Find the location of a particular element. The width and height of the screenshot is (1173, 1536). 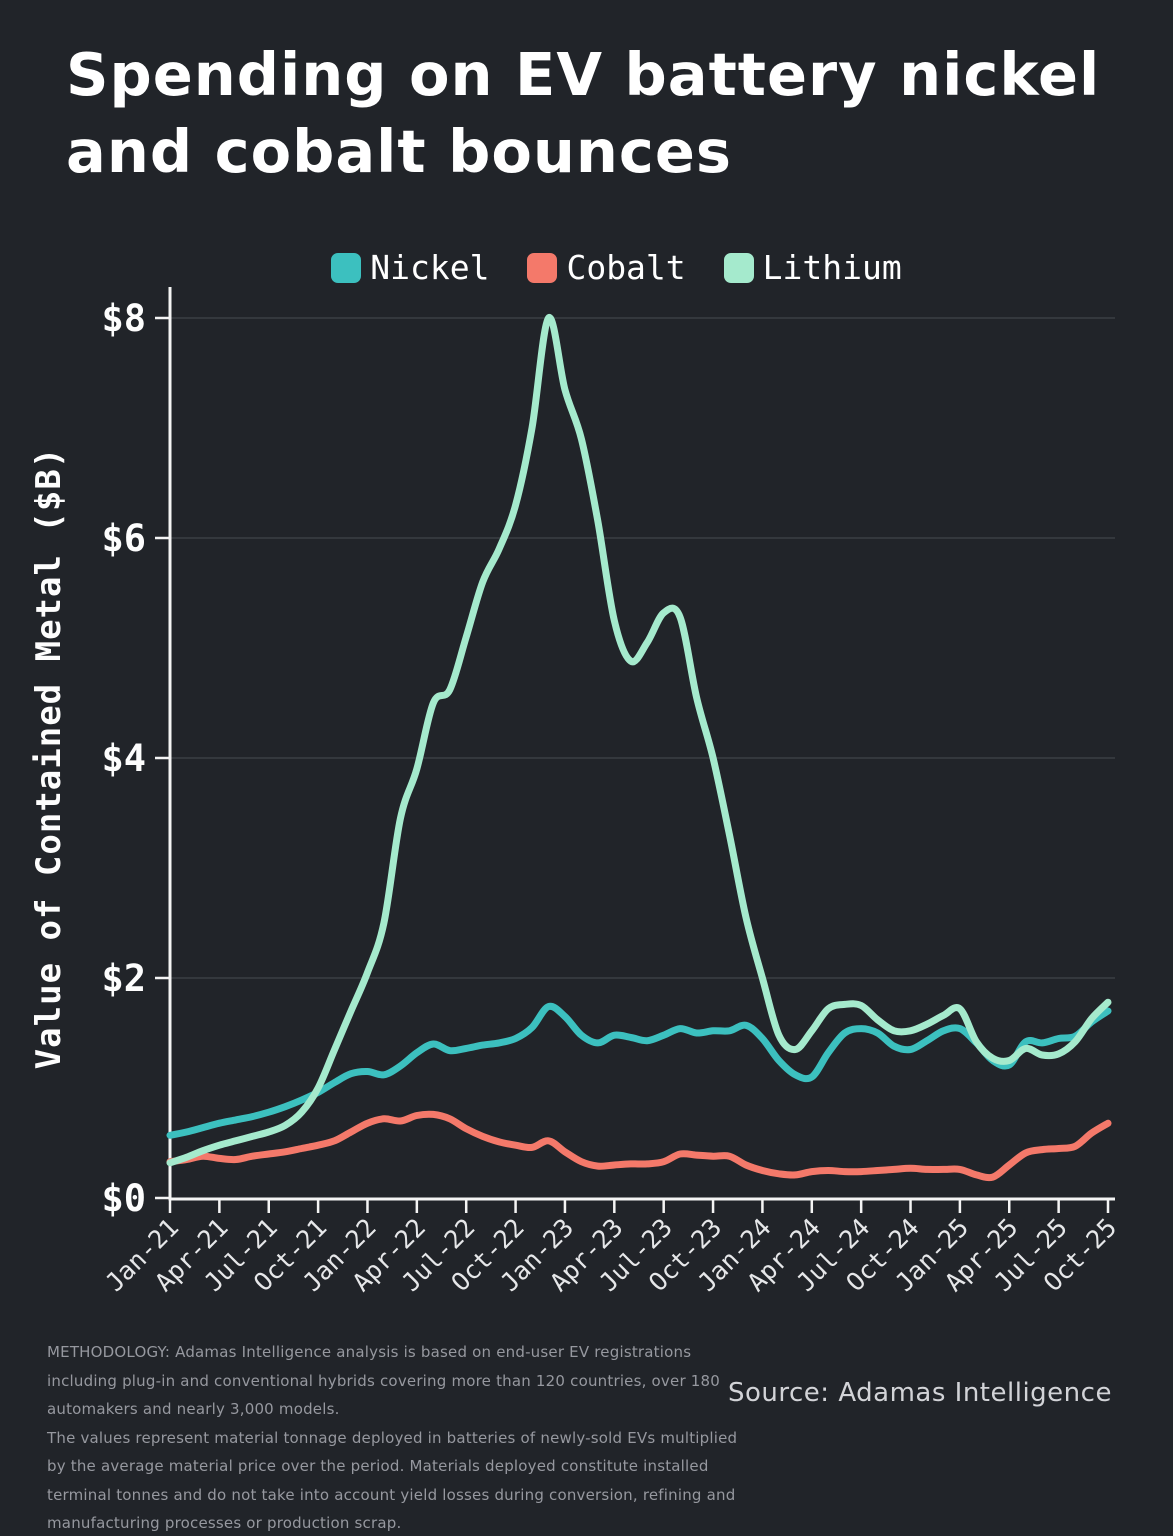

title-line-2: and cobalt bounces is located at coordinates (399, 151).